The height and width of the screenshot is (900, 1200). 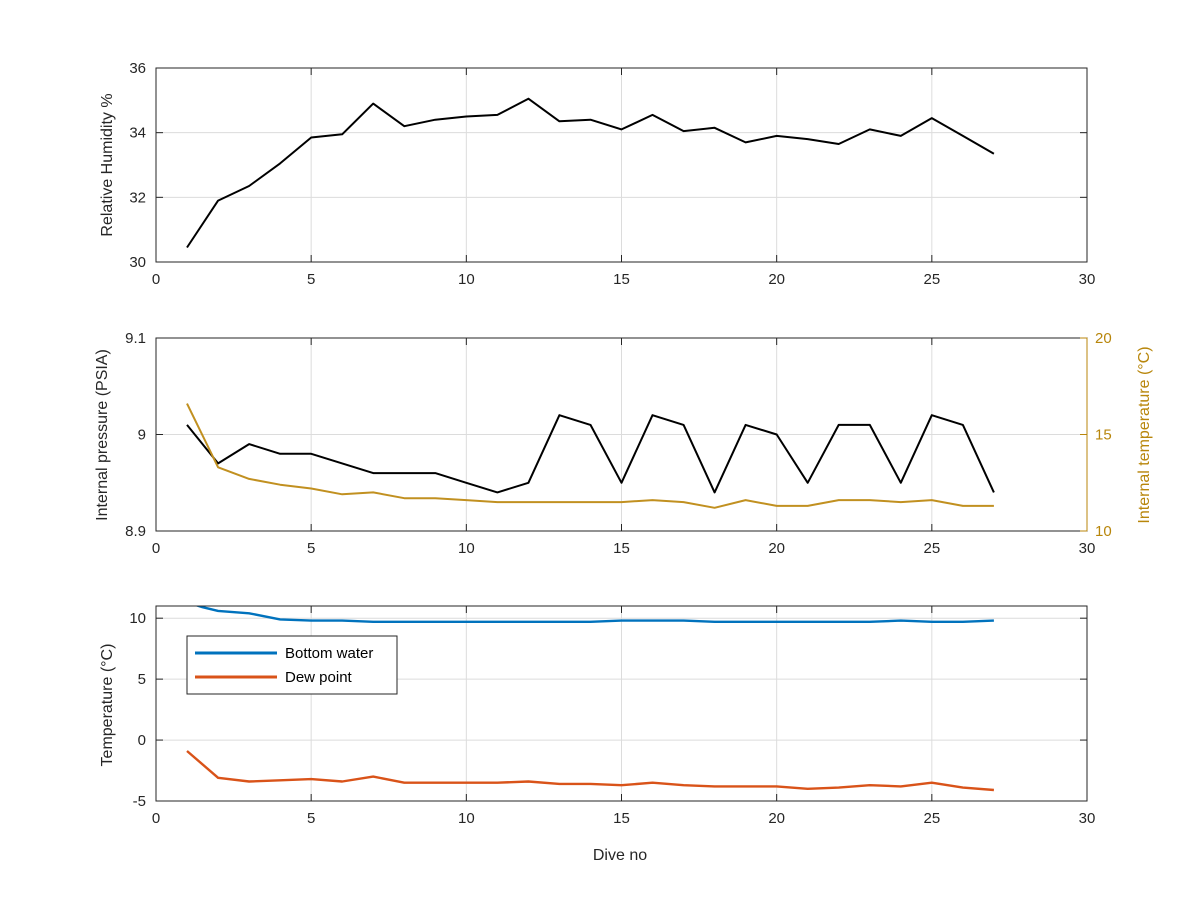 I want to click on y2-tick-label: 15, so click(x=1103, y=435).